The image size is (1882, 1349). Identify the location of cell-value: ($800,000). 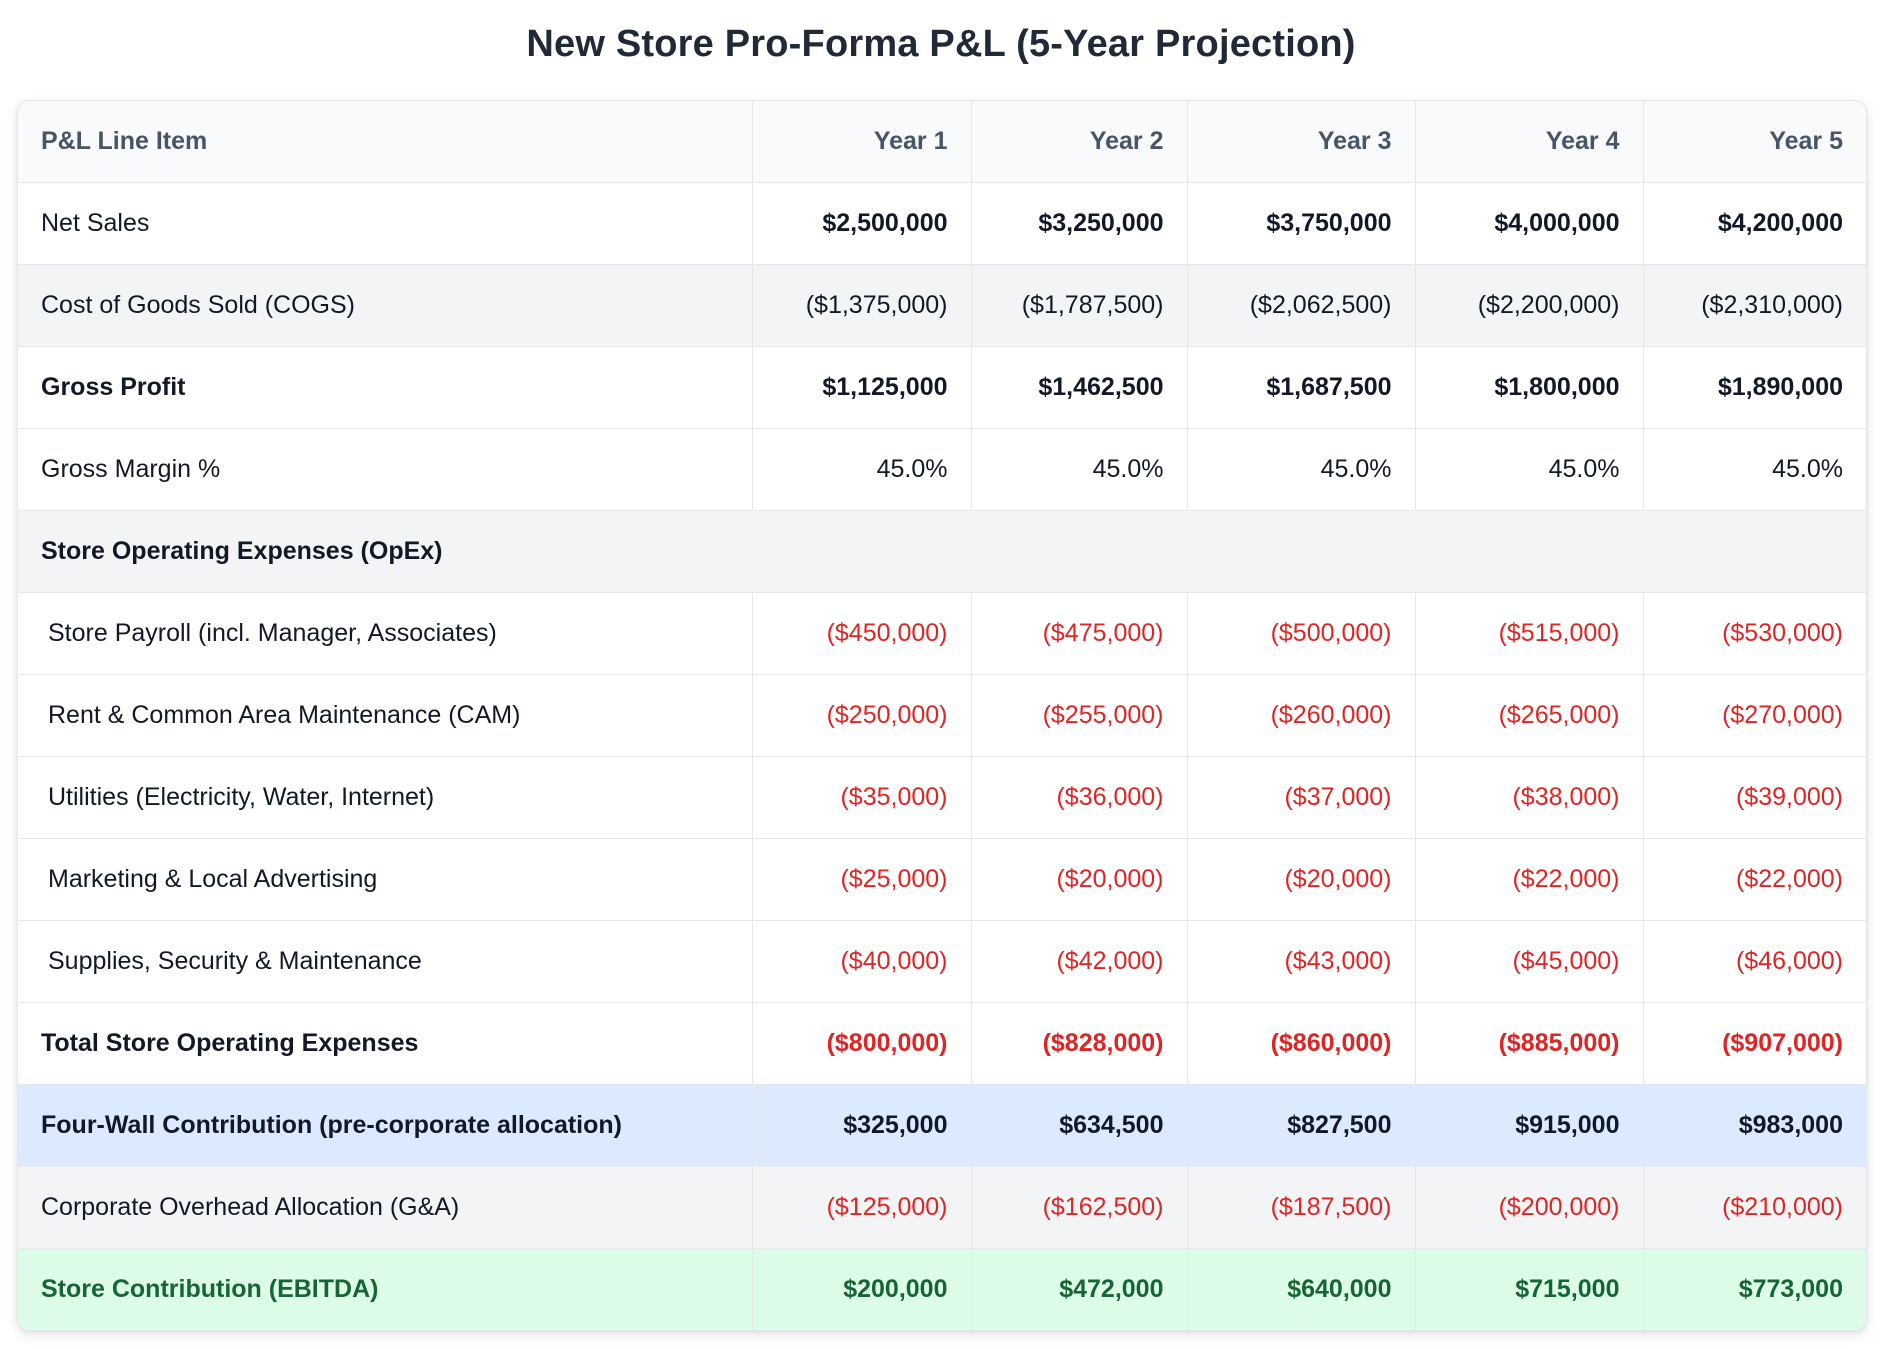
(862, 1043).